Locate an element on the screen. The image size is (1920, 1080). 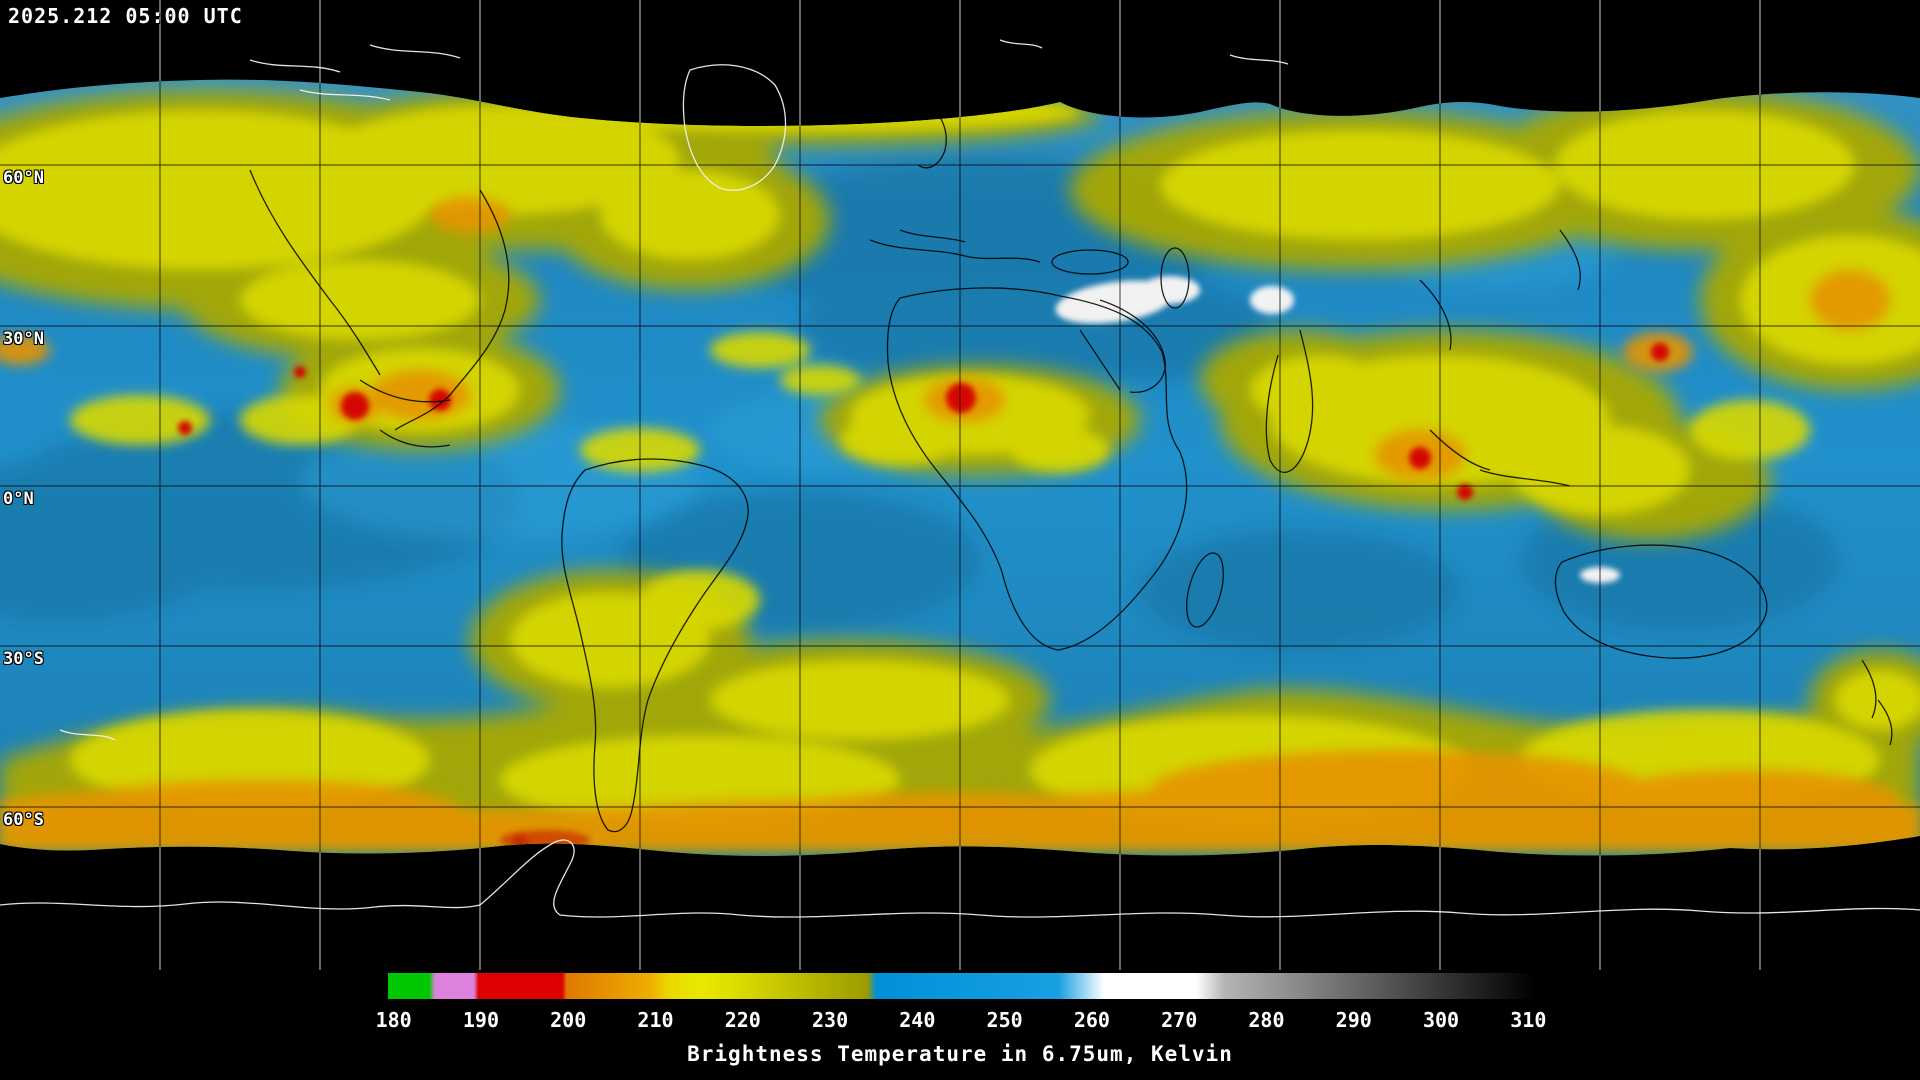
colorbar-tick: 210 is located at coordinates (655, 1020).